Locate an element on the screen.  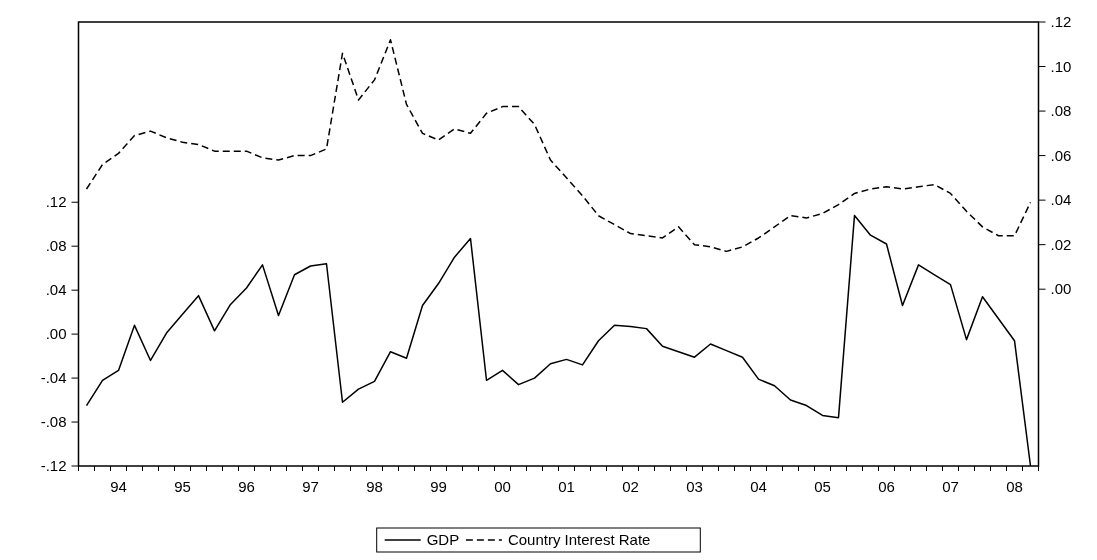
x-tick-label: 98 is located at coordinates (374, 486).